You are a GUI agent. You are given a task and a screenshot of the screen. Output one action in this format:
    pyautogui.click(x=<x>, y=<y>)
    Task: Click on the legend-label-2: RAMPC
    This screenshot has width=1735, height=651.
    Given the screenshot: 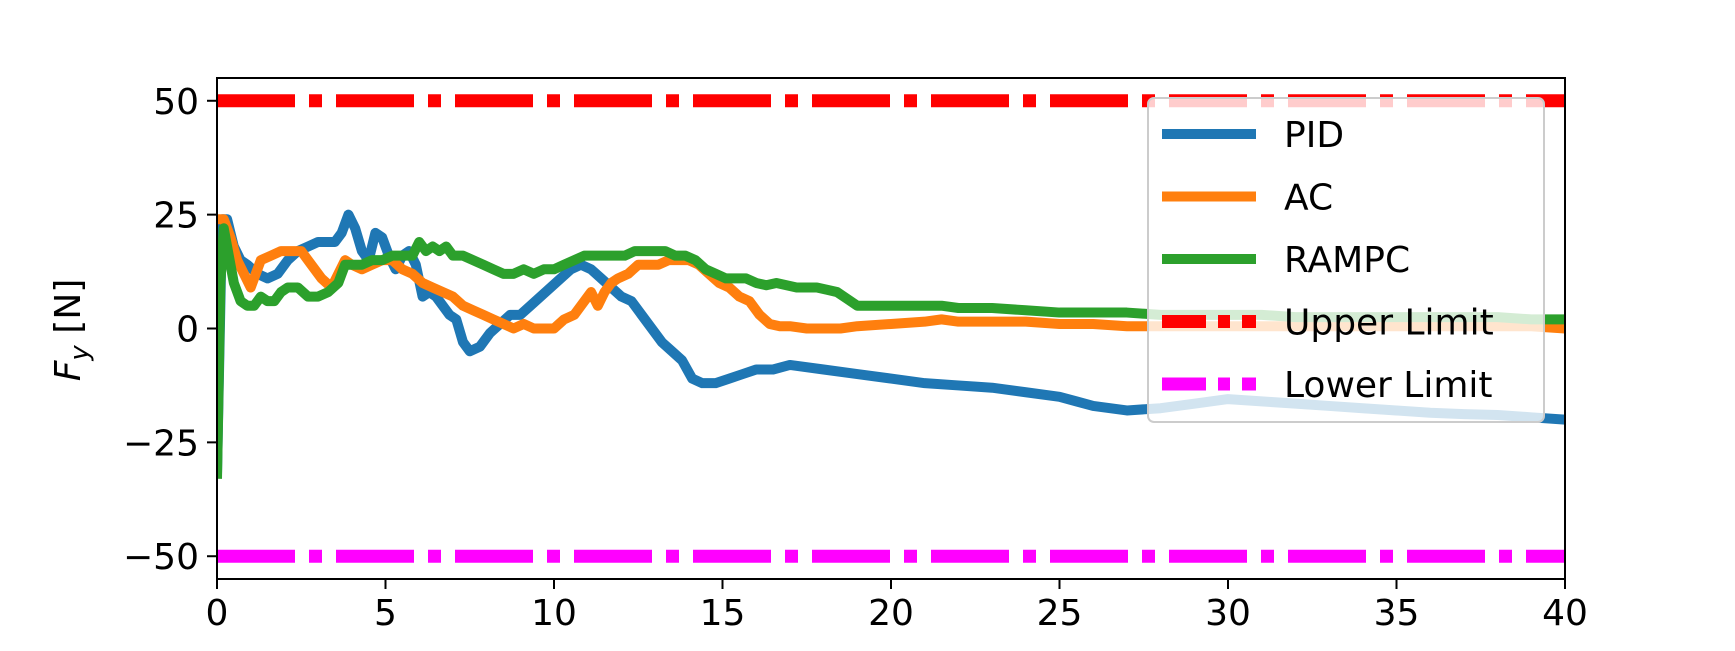 What is the action you would take?
    pyautogui.click(x=1347, y=260)
    